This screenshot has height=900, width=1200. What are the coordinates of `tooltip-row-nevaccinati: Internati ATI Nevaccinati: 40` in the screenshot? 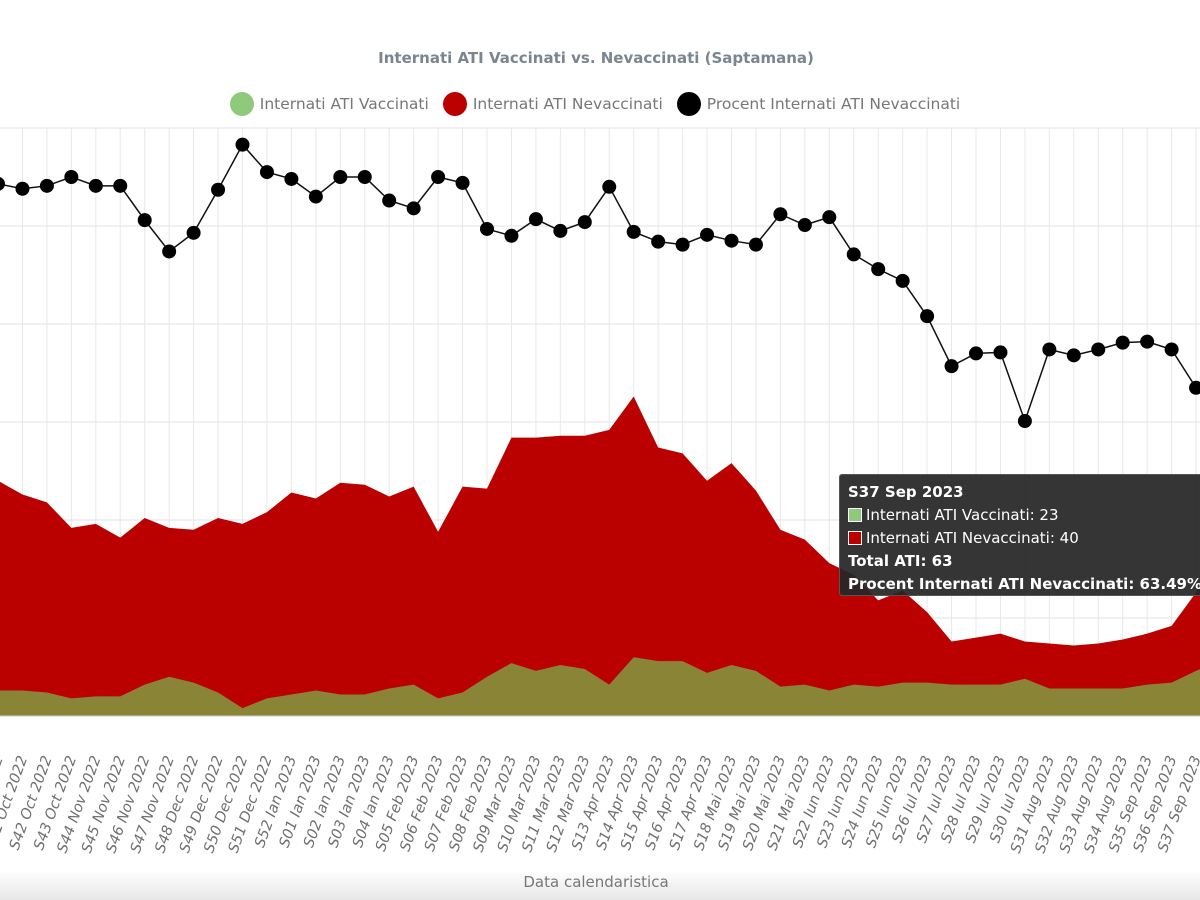 It's located at (1024, 538).